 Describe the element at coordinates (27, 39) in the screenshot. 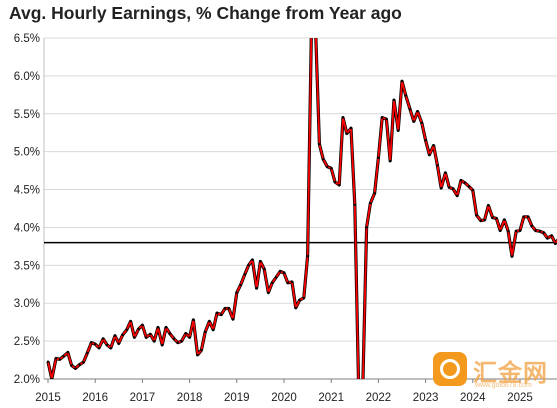

I see `y-tick-label: 6.5%` at that location.